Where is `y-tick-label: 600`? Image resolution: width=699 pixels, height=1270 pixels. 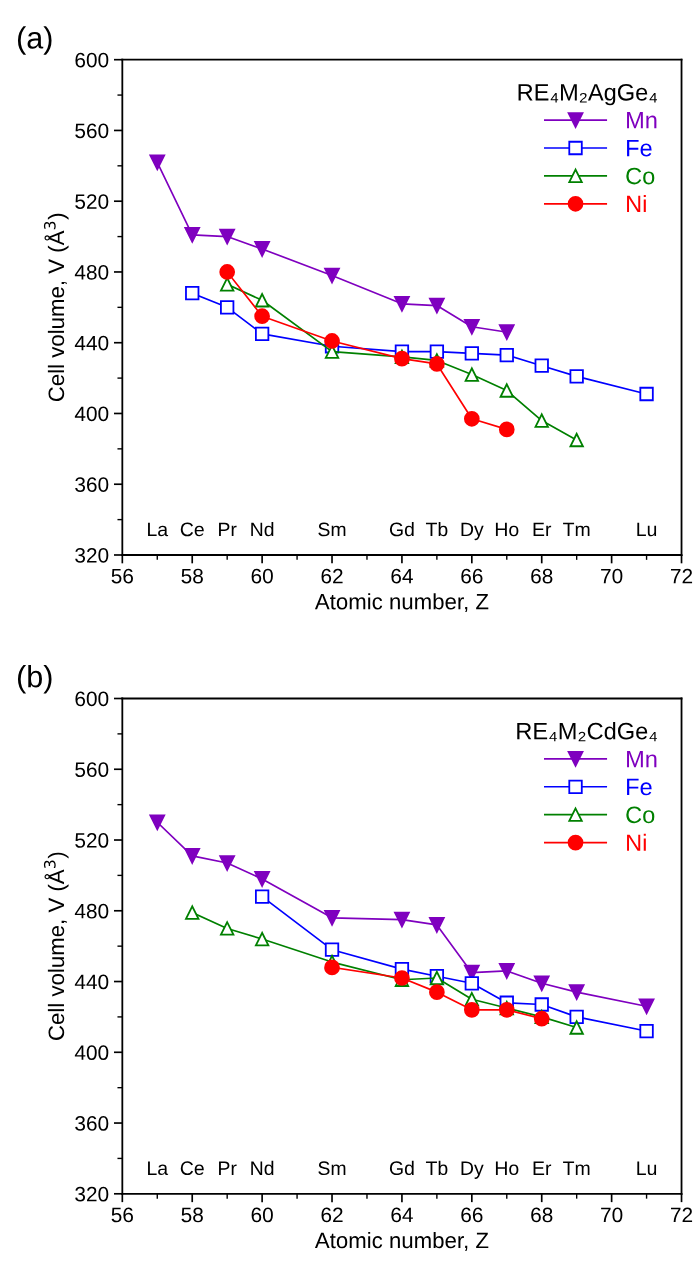
y-tick-label: 600 is located at coordinates (92, 60).